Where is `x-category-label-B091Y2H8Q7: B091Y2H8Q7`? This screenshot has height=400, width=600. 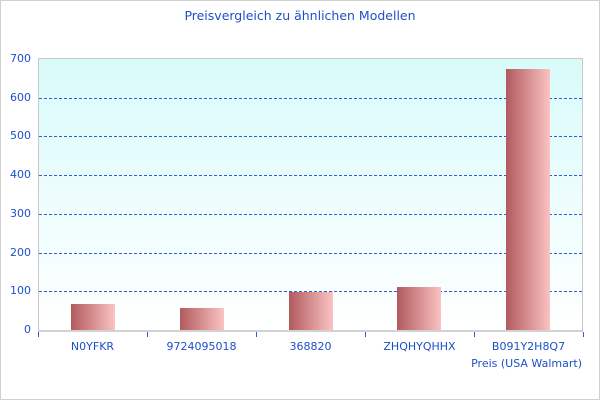
x-category-label-B091Y2H8Q7: B091Y2H8Q7 is located at coordinates (528, 346).